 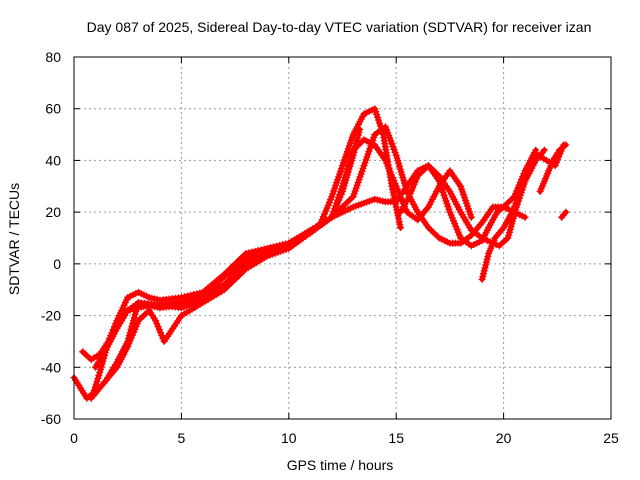 I want to click on y-tick-label: 60, so click(x=53, y=109).